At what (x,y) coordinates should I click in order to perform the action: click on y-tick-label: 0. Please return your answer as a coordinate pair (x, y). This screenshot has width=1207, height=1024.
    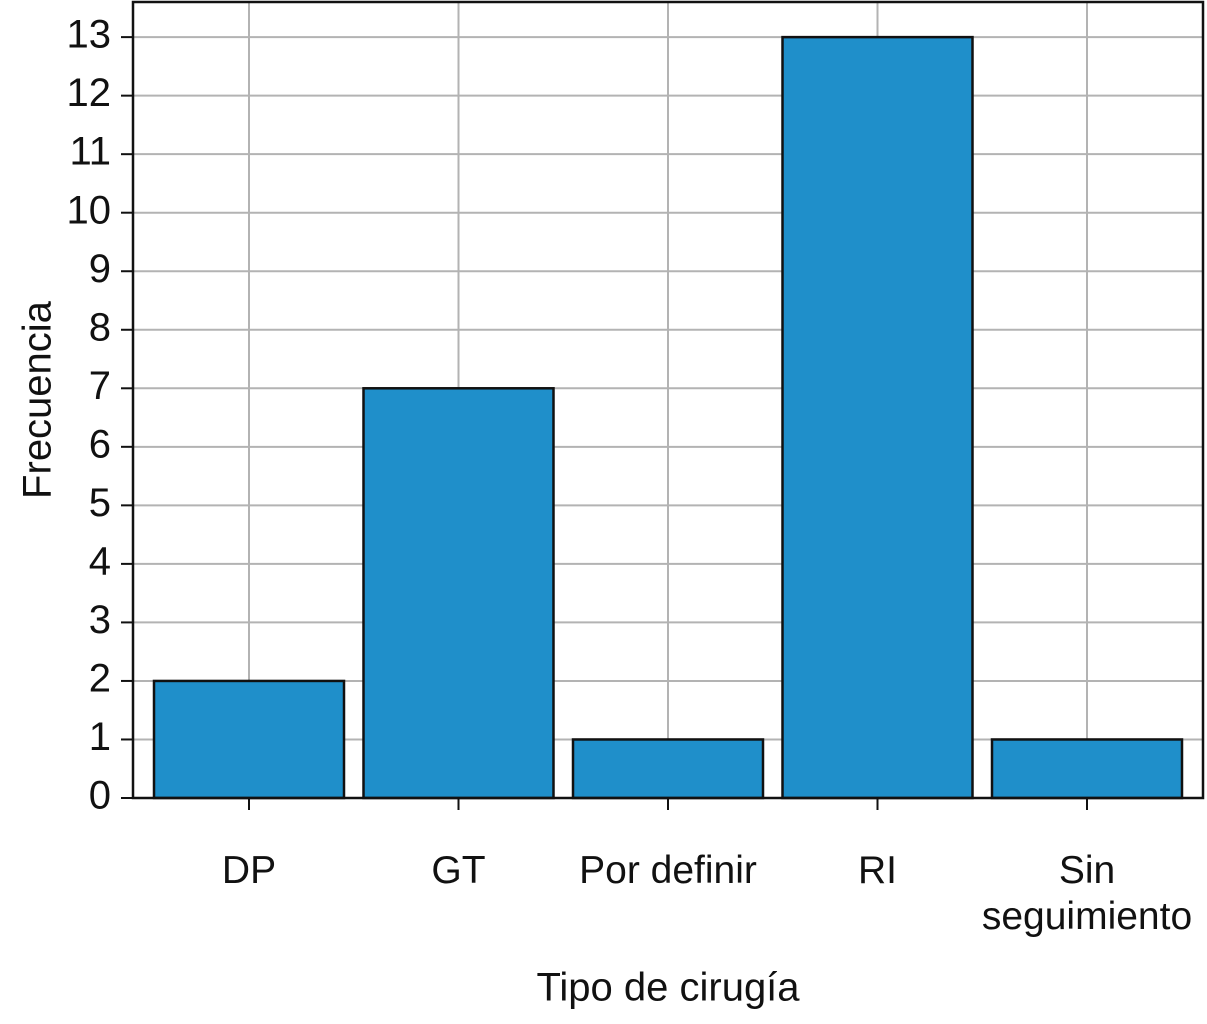
    Looking at the image, I should click on (100, 796).